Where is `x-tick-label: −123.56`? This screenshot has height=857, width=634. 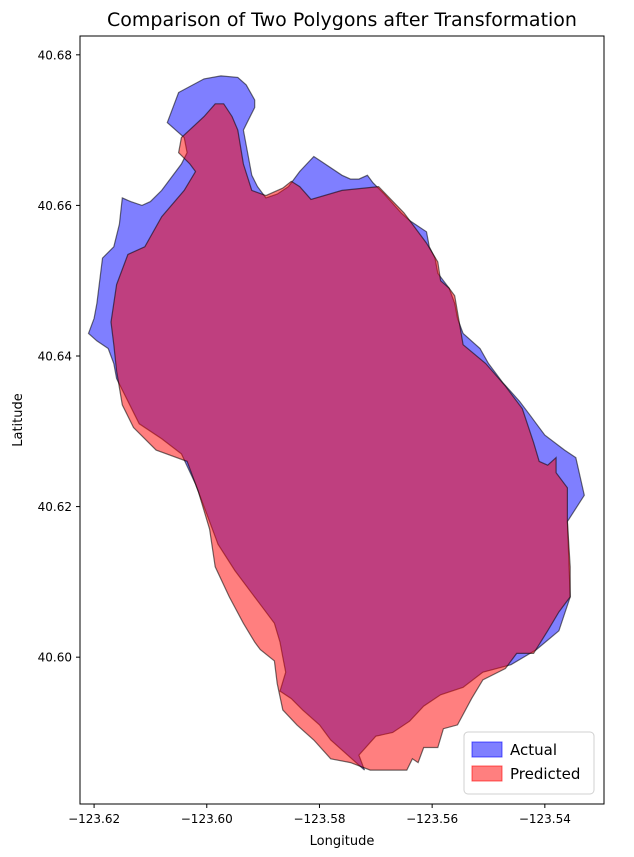 x-tick-label: −123.56 is located at coordinates (432, 819).